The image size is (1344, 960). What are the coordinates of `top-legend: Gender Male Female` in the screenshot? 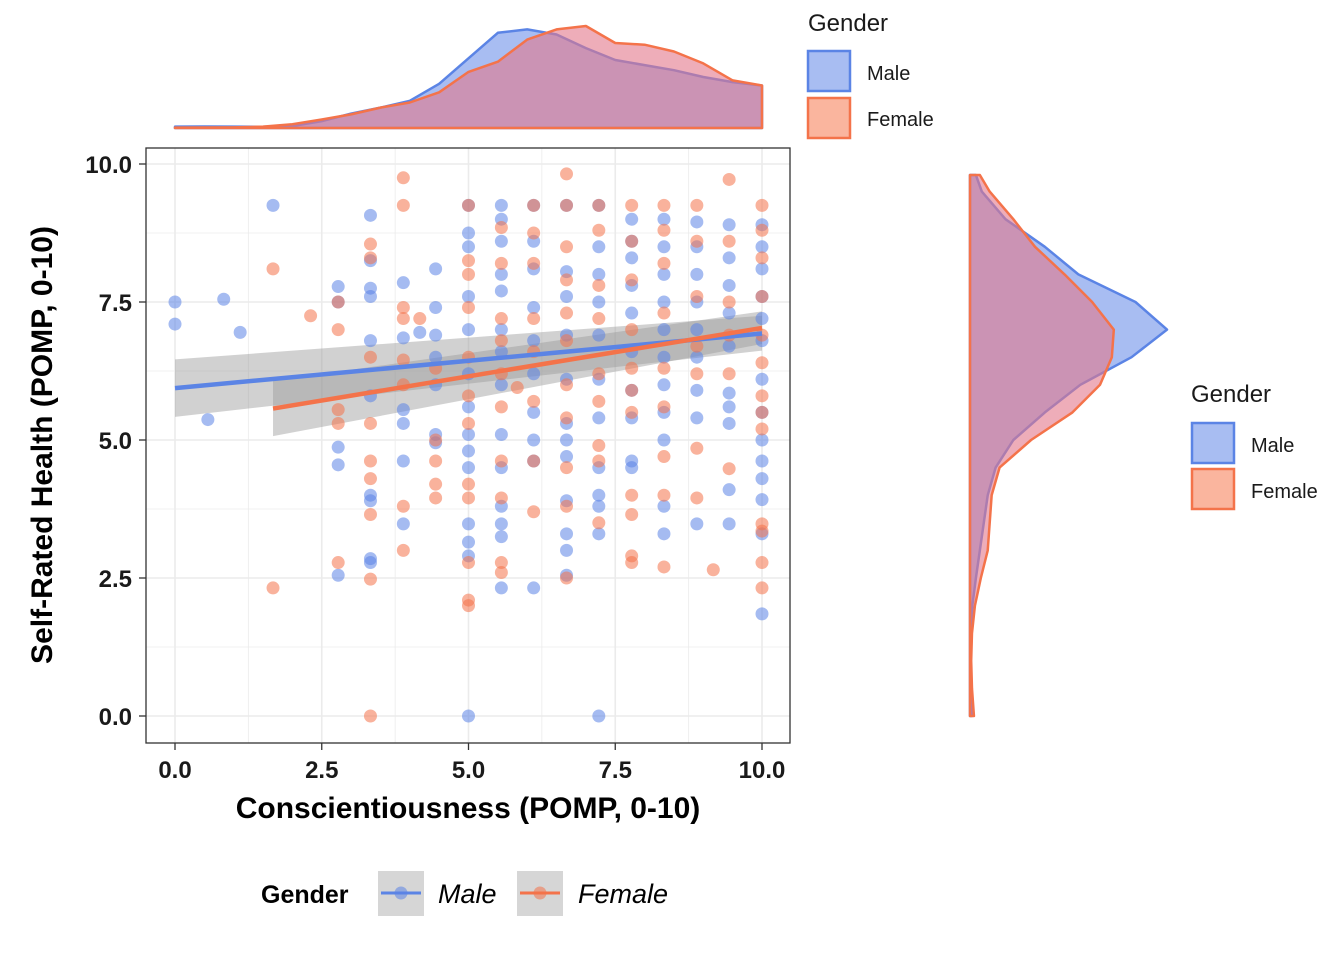 It's located at (870, 75).